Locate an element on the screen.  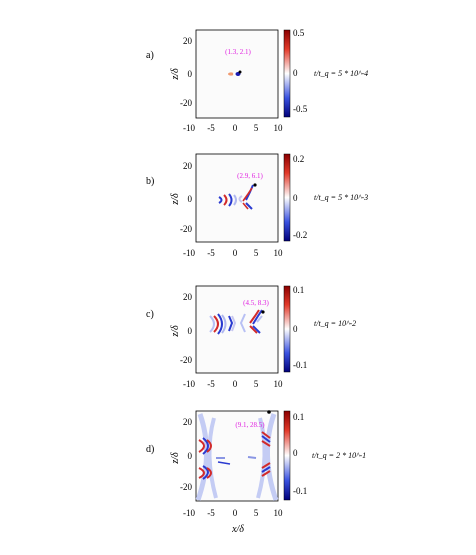
panel-d: d) z/δ (9.1 is located at coordinates (256, 472).